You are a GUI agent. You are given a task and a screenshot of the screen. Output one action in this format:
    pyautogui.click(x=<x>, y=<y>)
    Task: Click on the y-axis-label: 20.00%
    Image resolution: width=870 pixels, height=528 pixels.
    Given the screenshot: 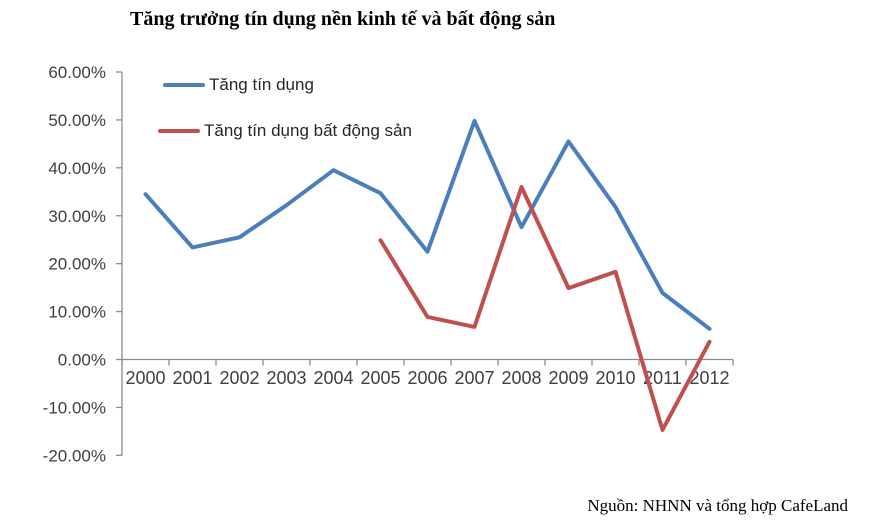 What is the action you would take?
    pyautogui.click(x=77, y=264)
    